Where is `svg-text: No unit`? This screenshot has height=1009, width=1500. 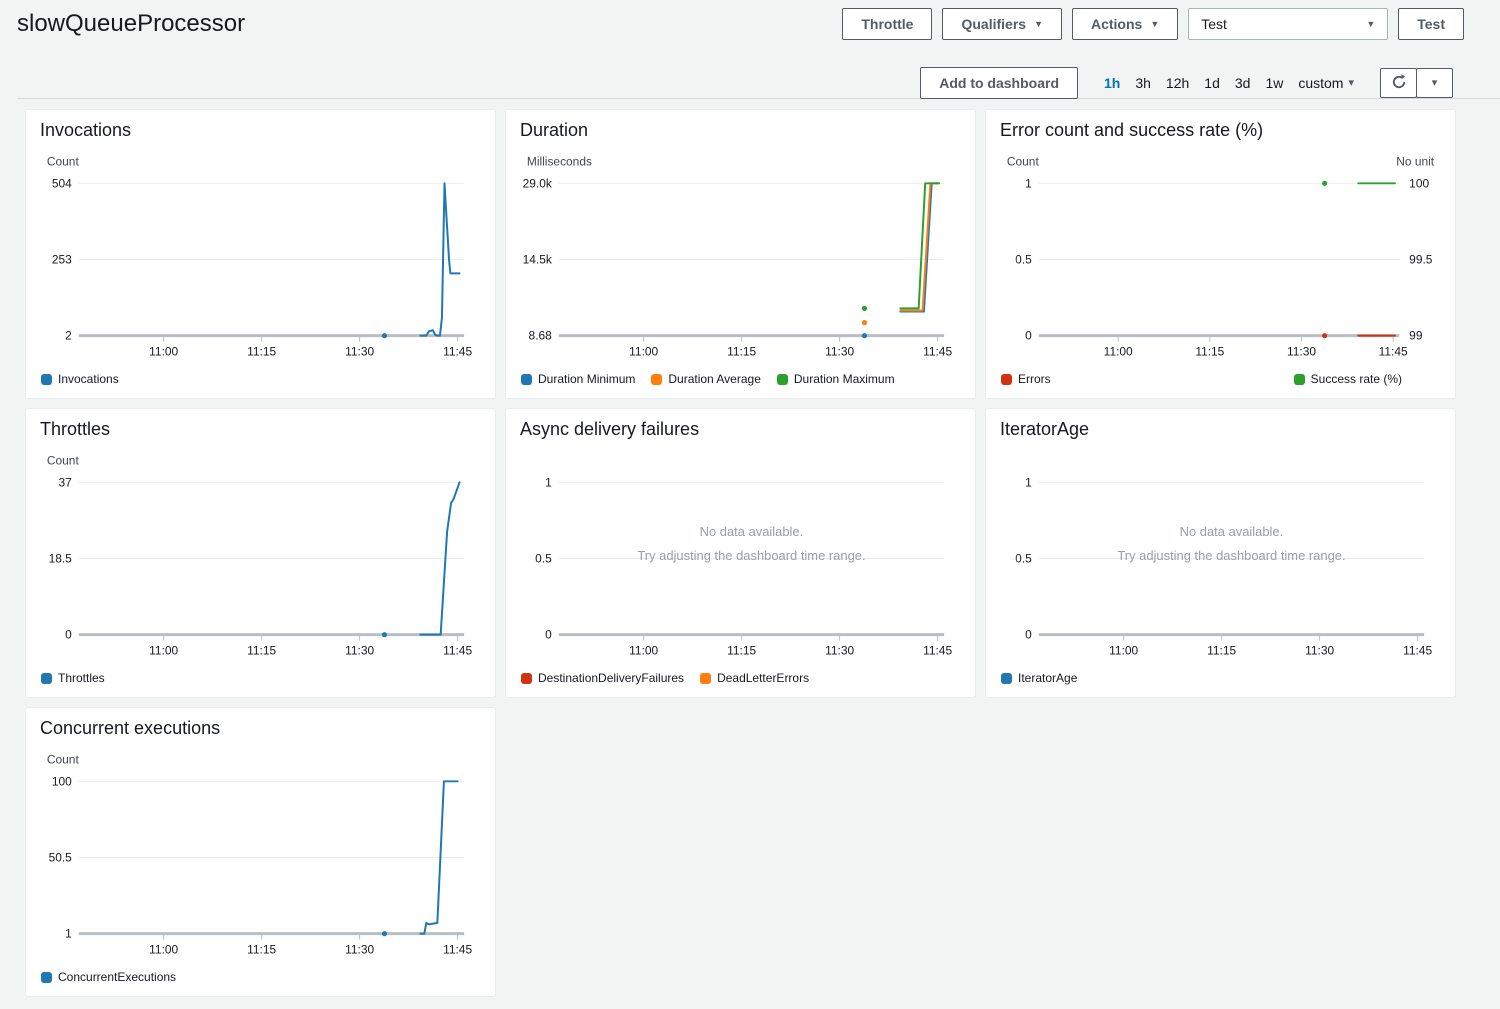 svg-text: No unit is located at coordinates (1415, 161).